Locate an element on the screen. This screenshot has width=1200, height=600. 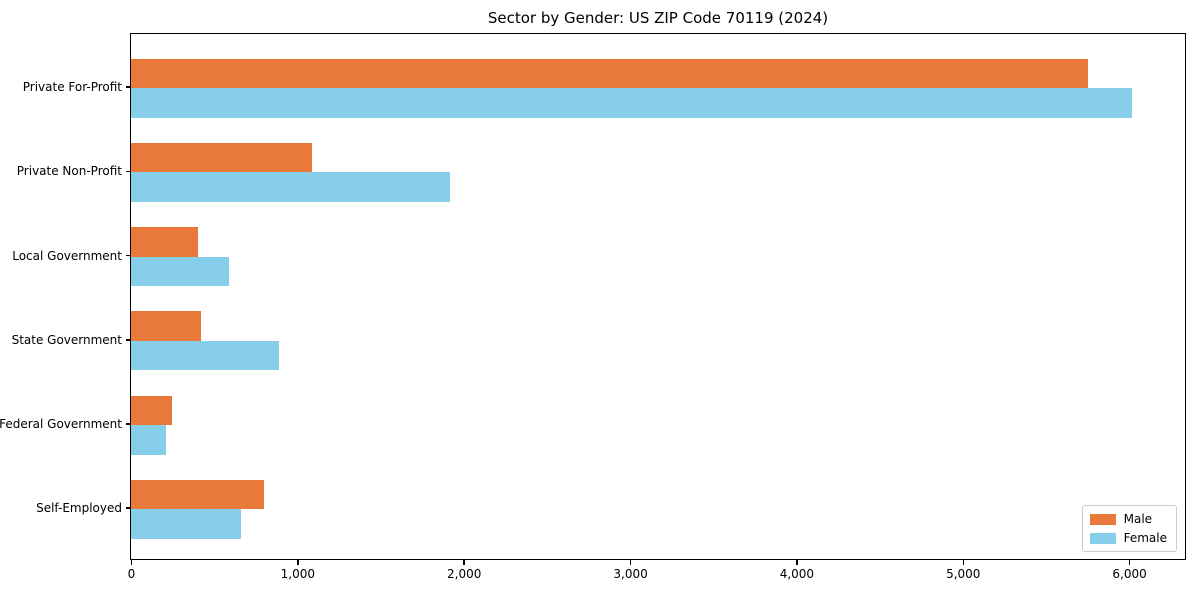
bar-female-federal-government is located at coordinates (148, 440).